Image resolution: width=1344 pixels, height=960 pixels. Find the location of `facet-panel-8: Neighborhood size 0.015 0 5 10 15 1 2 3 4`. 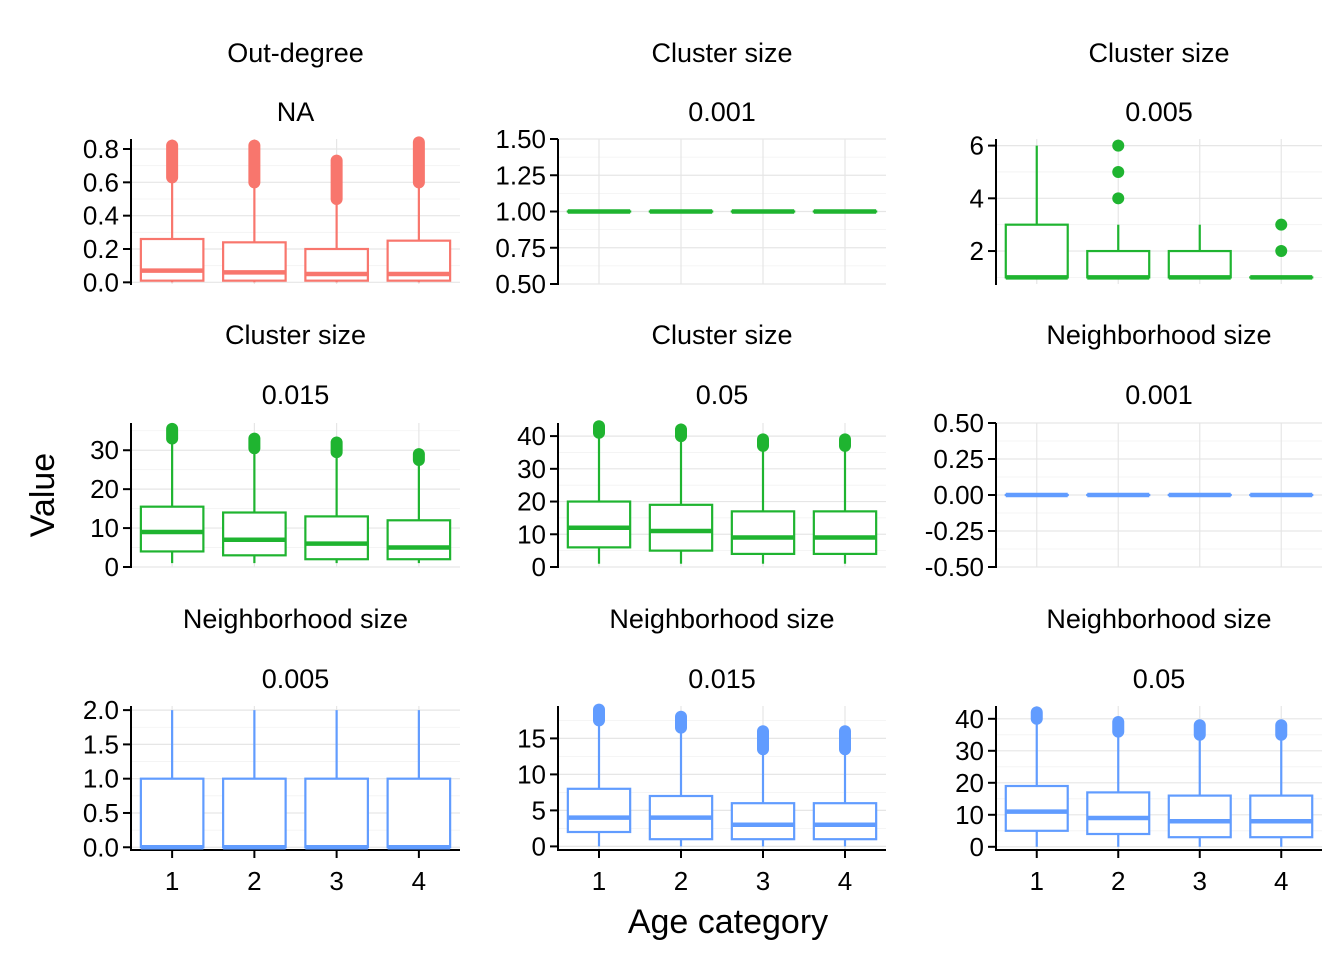

facet-panel-8: Neighborhood size 0.015 0 5 10 15 1 2 3 4 is located at coordinates (701, 750).